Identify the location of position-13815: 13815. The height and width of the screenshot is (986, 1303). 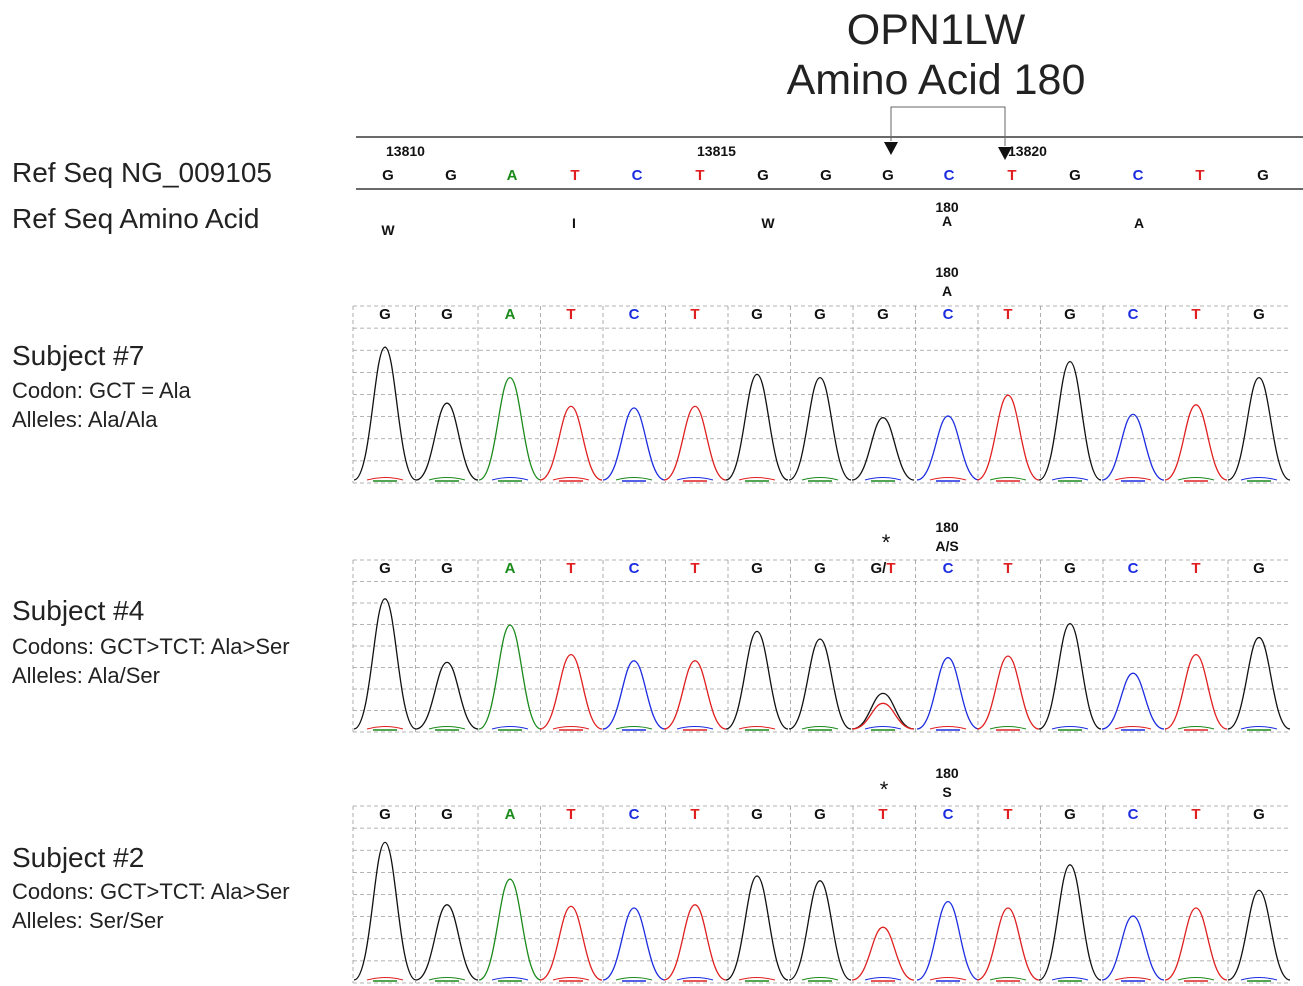
(716, 151).